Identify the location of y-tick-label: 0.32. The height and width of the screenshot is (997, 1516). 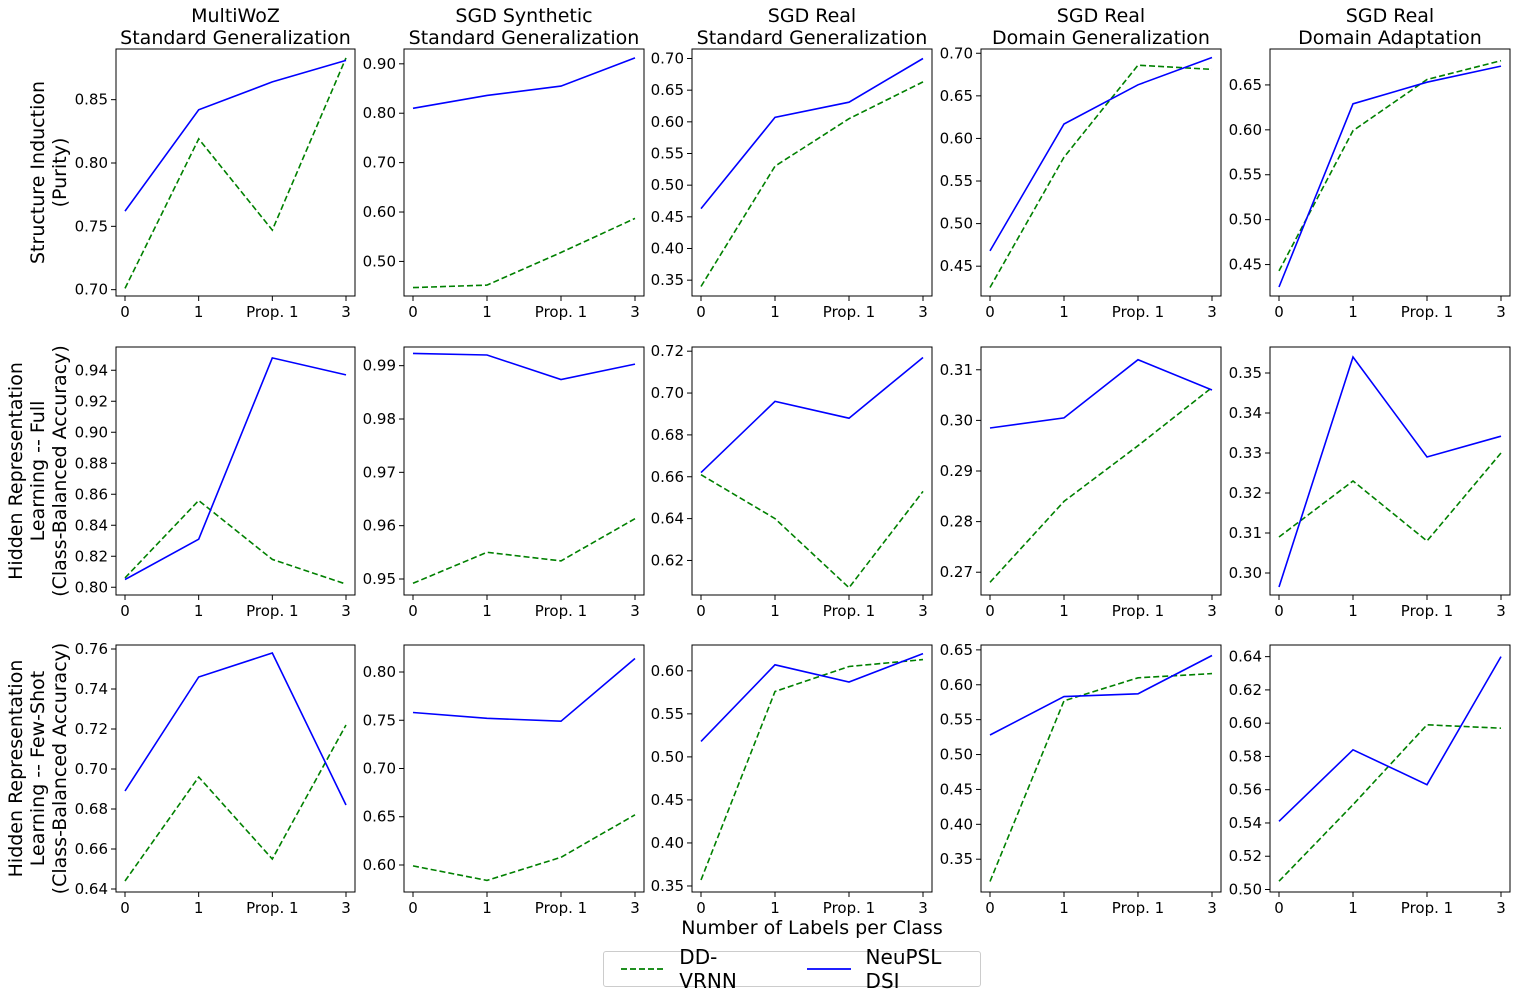
(1245, 493).